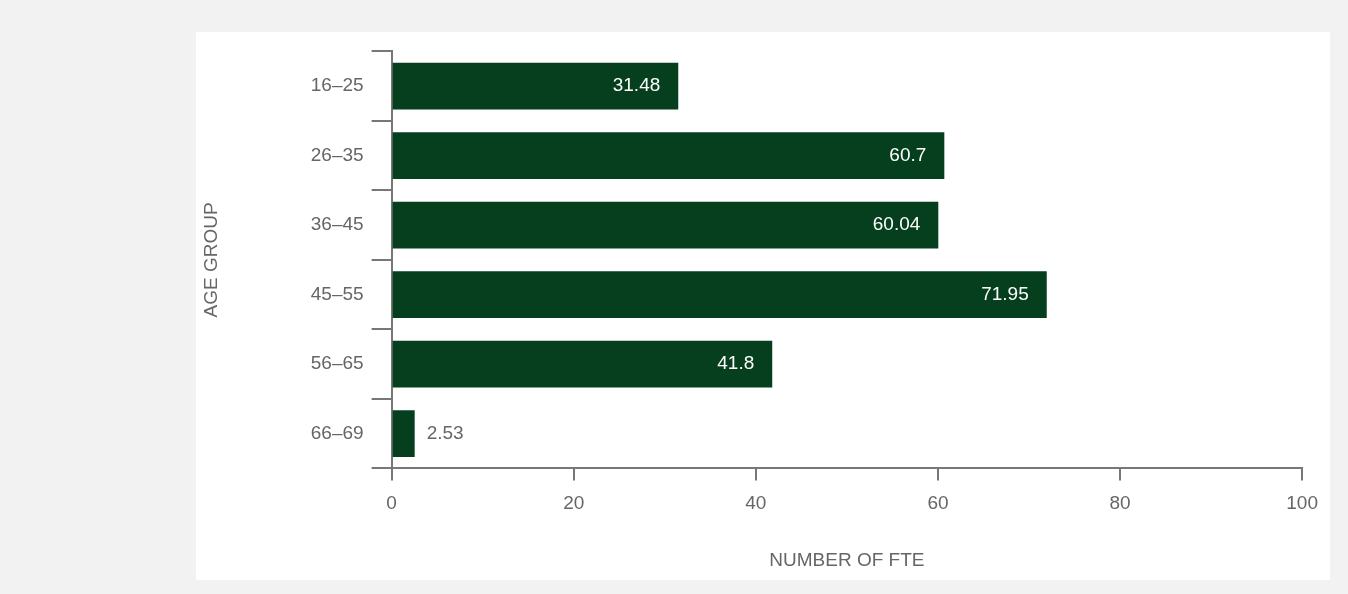  Describe the element at coordinates (938, 503) in the screenshot. I see `x-tick-label: 60` at that location.